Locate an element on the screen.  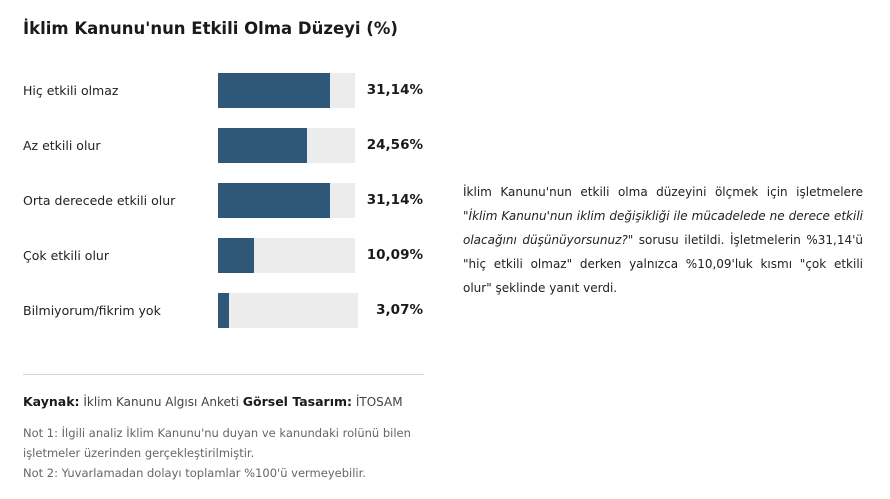
category-label: Az etkili olur is located at coordinates (62, 145).